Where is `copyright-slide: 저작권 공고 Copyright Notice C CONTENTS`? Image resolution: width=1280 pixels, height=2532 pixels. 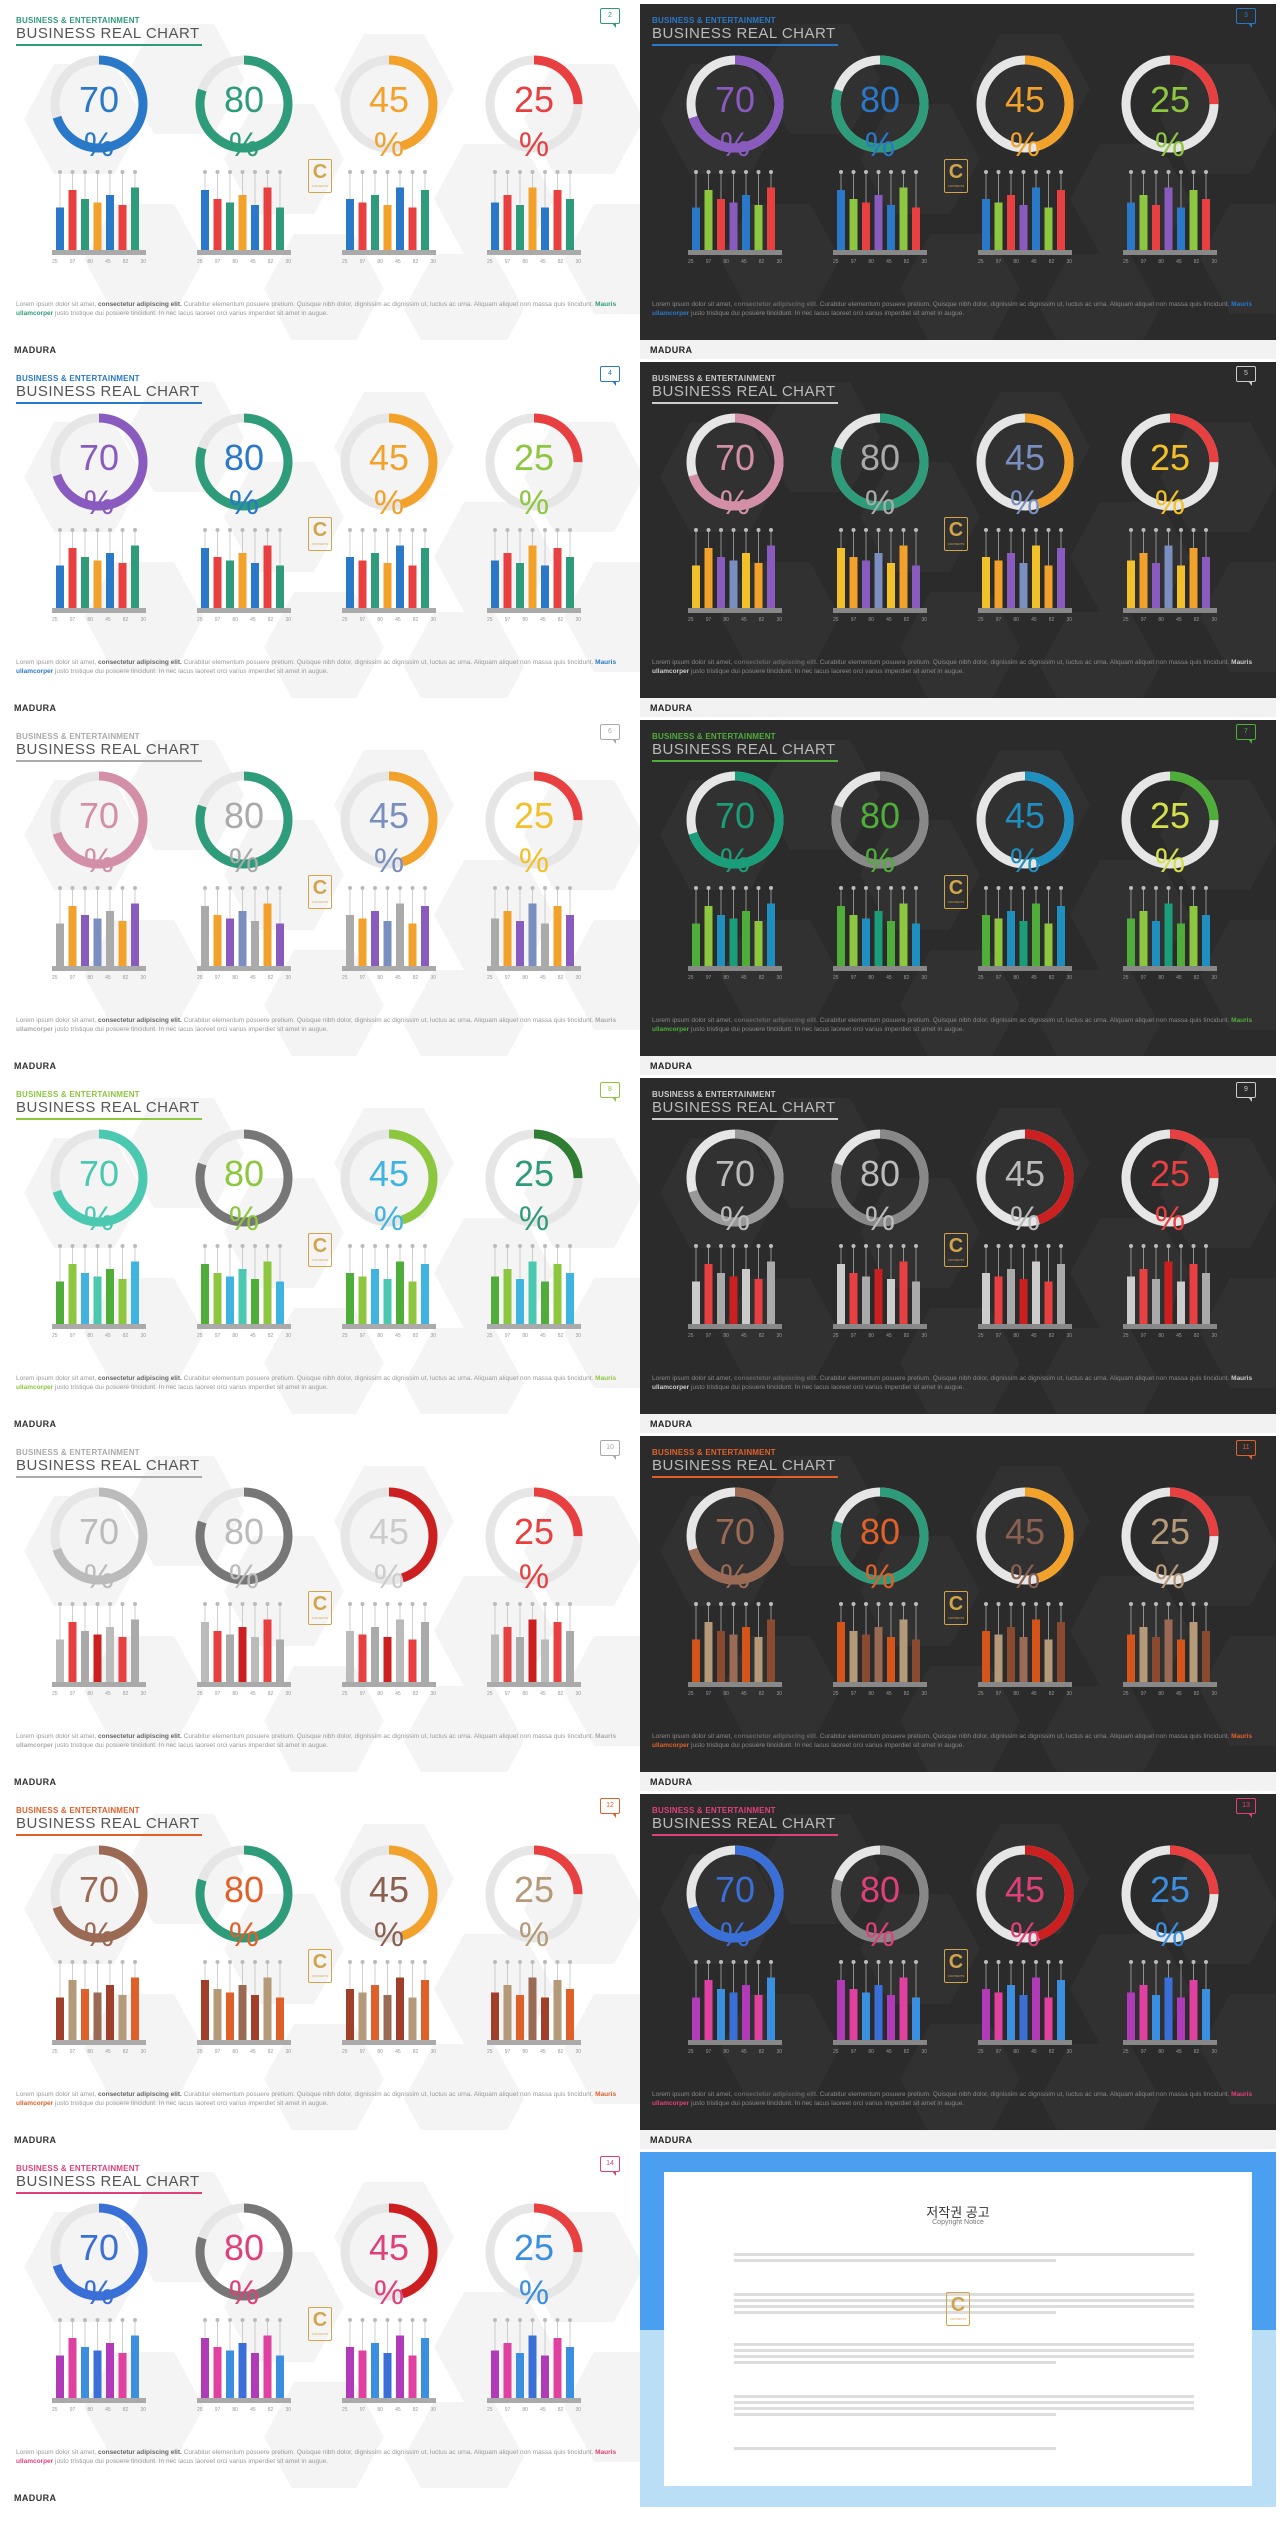
copyright-slide: 저작권 공고 Copyright Notice C CONTENTS is located at coordinates (958, 2329).